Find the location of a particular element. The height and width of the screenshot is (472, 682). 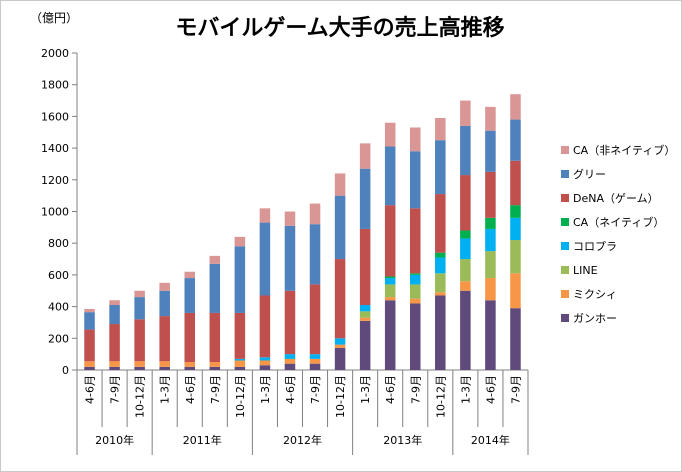

y-tick-label: 200 is located at coordinates (58, 338).